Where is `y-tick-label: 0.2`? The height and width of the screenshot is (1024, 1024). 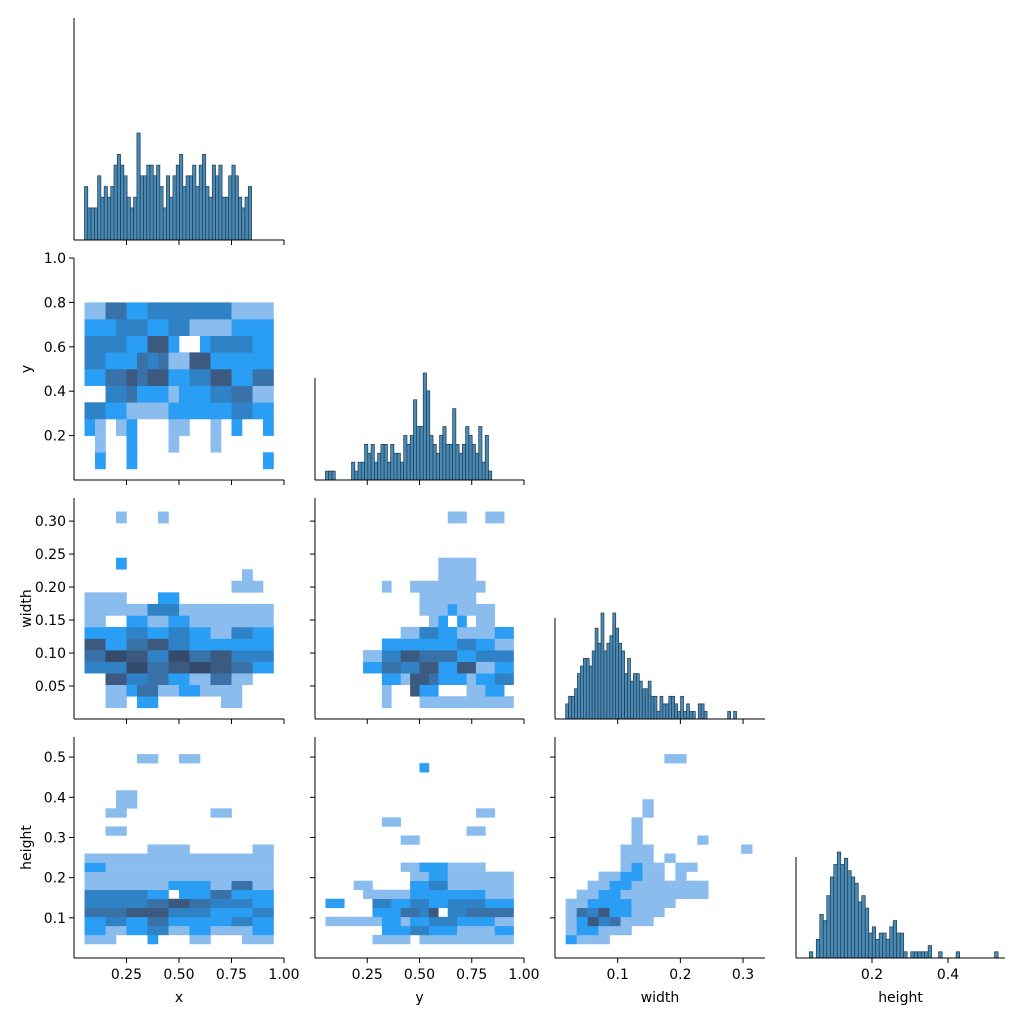 y-tick-label: 0.2 is located at coordinates (55, 879).